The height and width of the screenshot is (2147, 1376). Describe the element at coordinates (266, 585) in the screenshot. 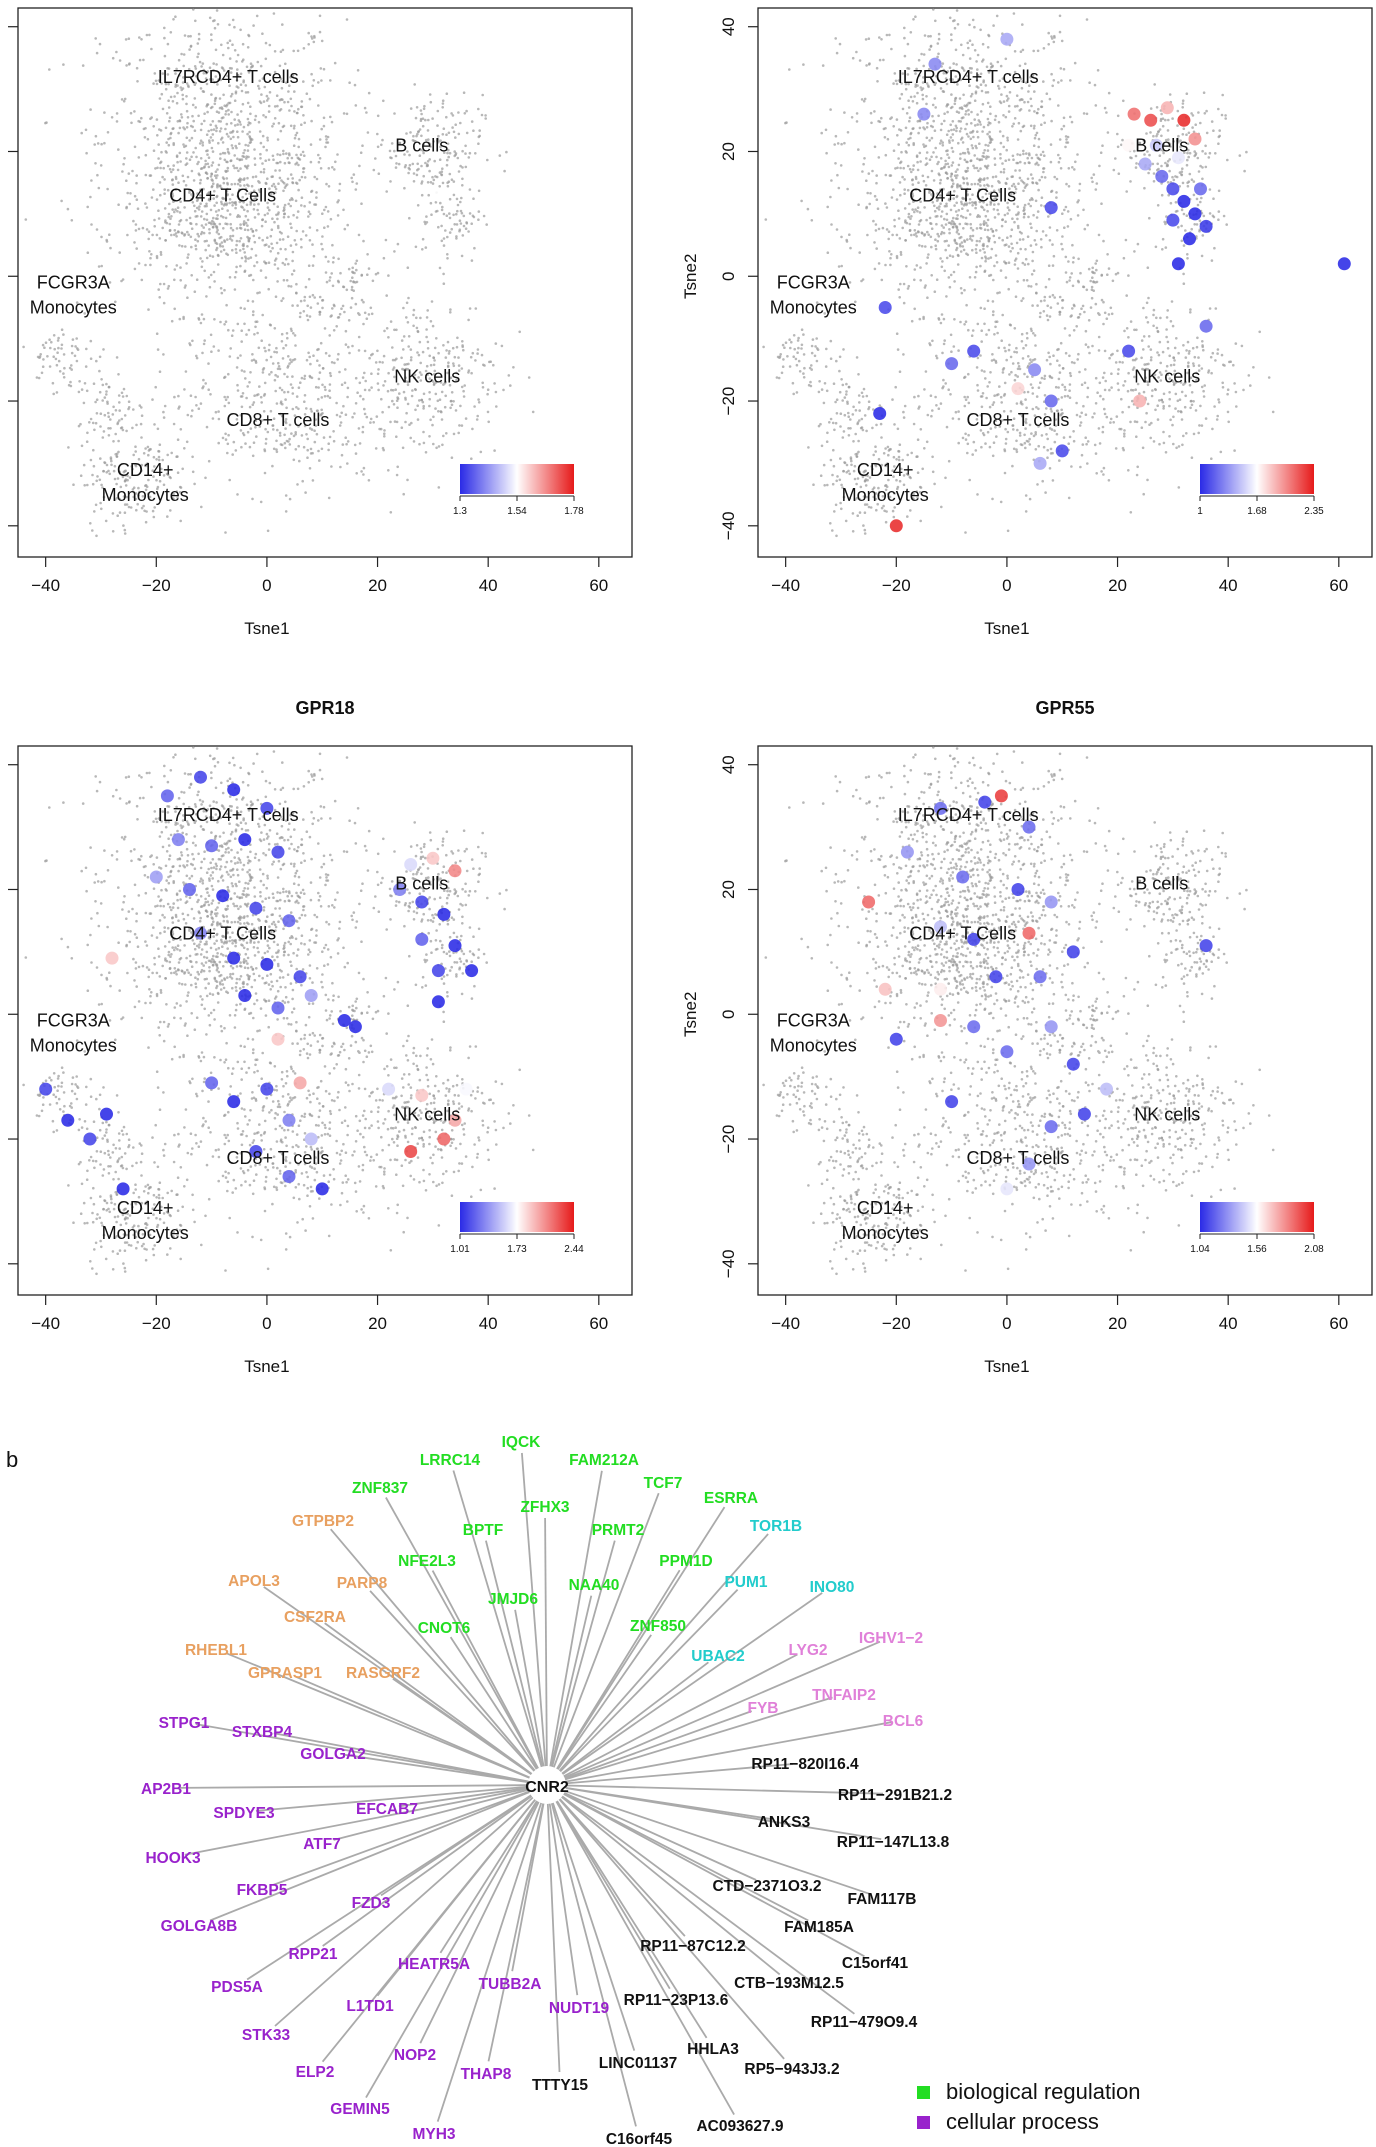

I see `x-tick-label: 0` at that location.